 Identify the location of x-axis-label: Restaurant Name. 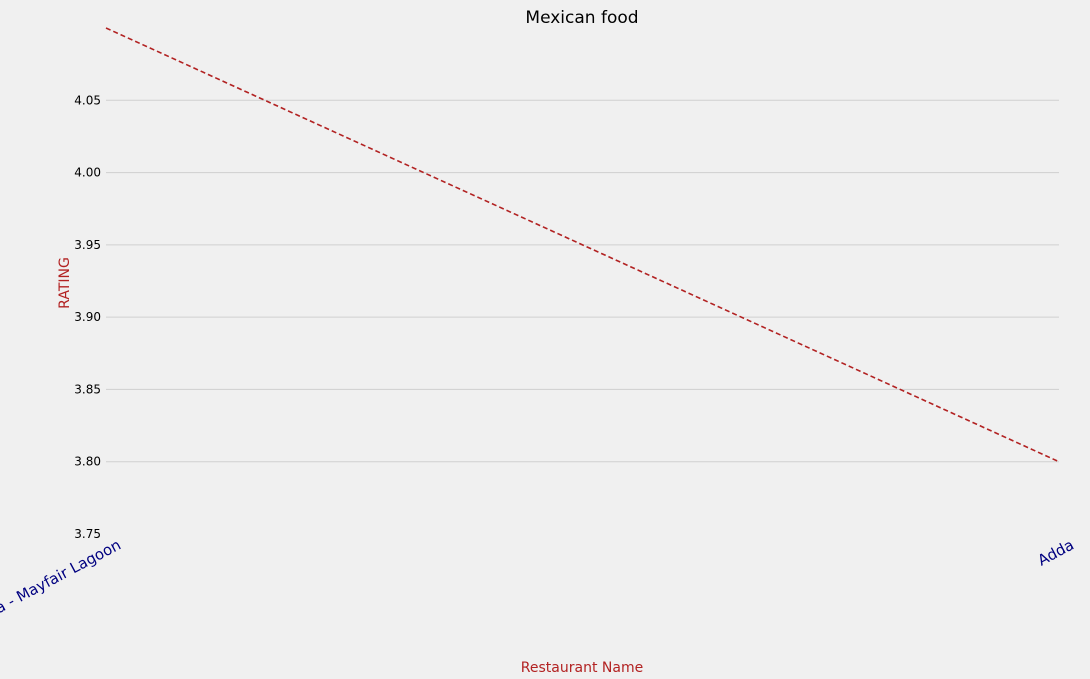
(582, 668).